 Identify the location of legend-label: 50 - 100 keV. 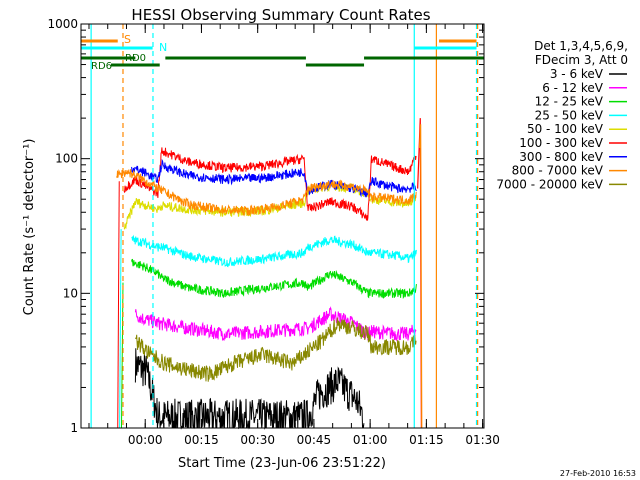
(565, 129).